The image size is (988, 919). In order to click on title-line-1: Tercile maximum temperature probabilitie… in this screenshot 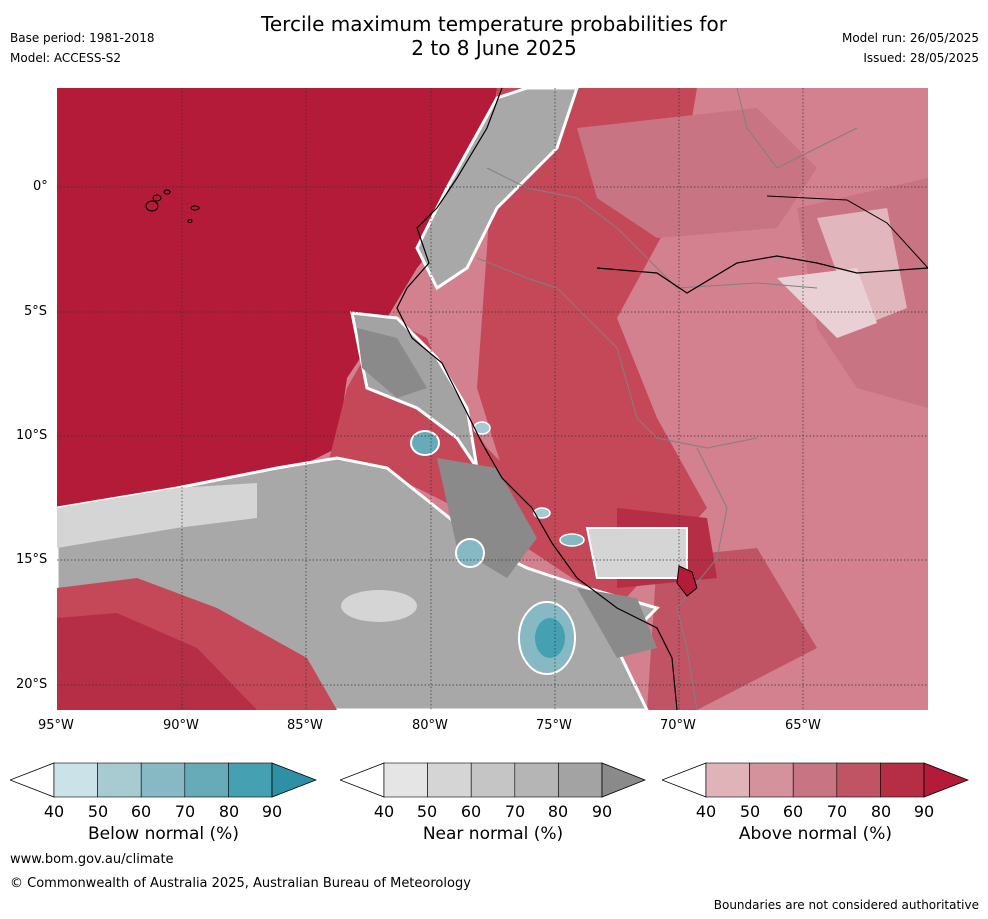, I will do `click(494, 24)`.